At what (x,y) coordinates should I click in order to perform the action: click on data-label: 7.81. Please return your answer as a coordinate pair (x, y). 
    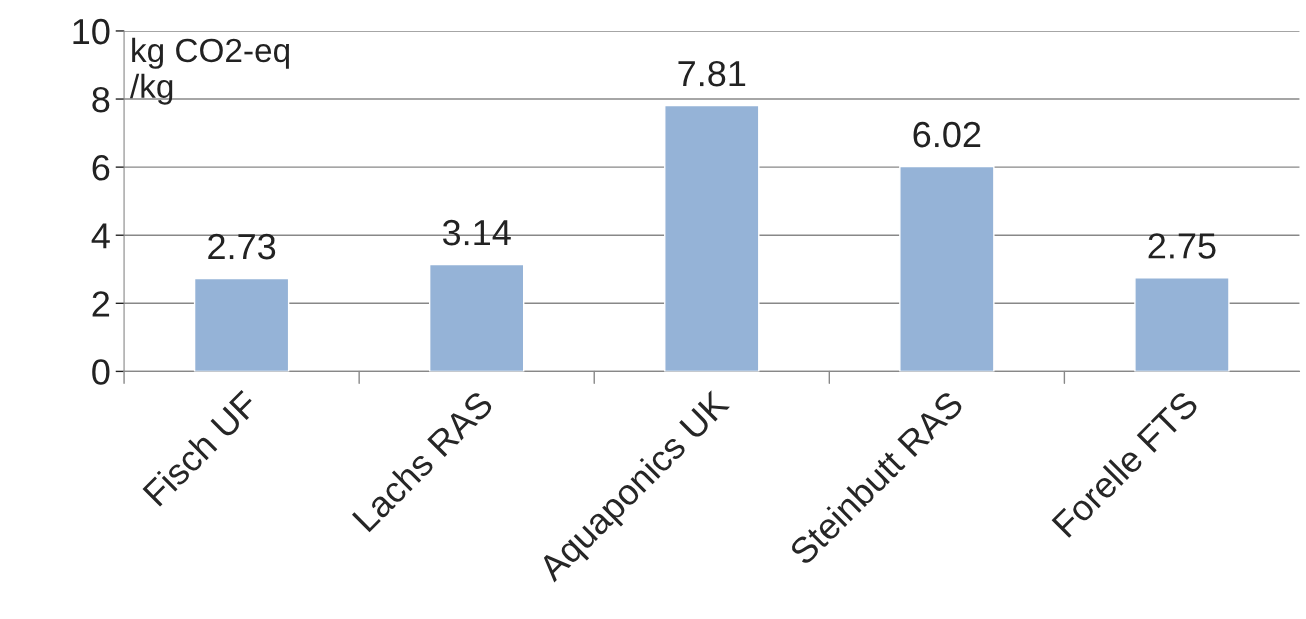
    Looking at the image, I should click on (712, 73).